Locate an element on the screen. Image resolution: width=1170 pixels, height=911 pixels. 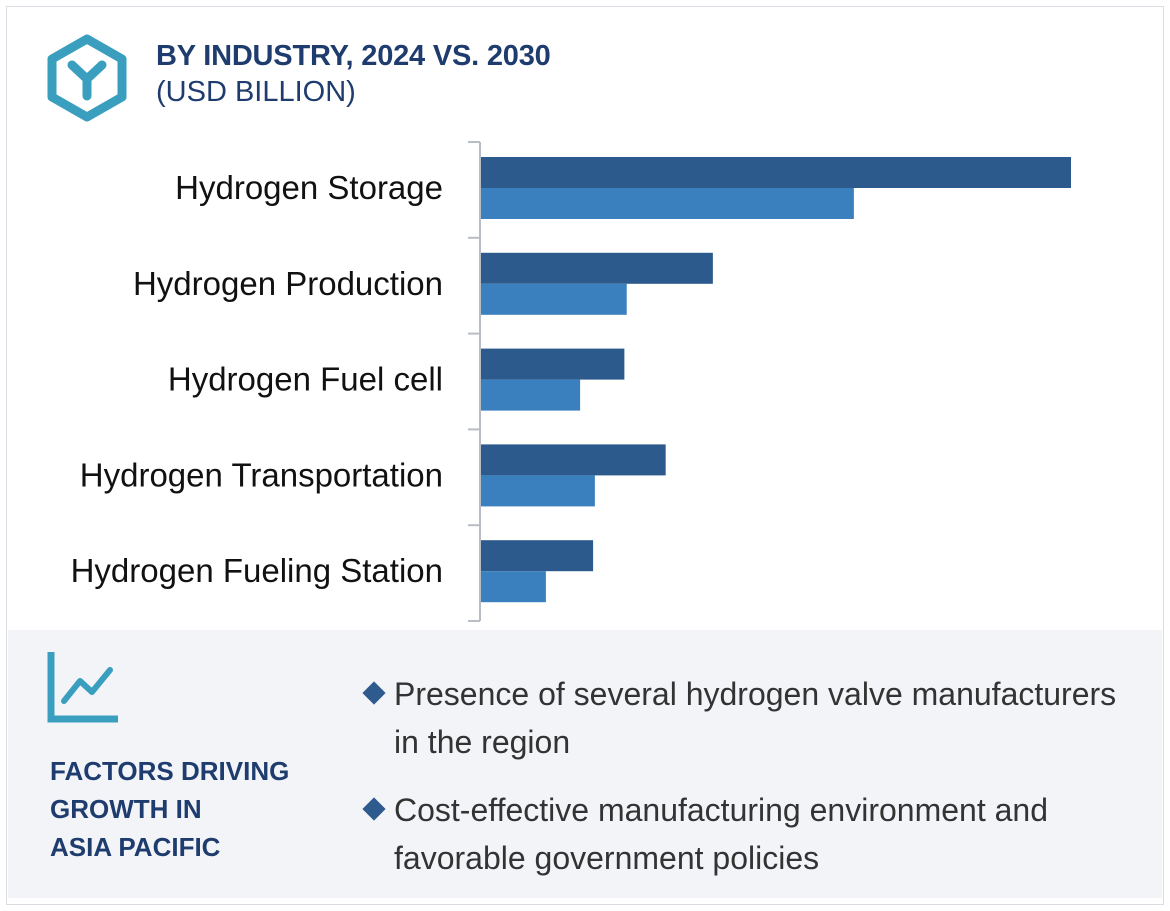
factors-title-line: ASIA PACIFIC is located at coordinates (135, 847).